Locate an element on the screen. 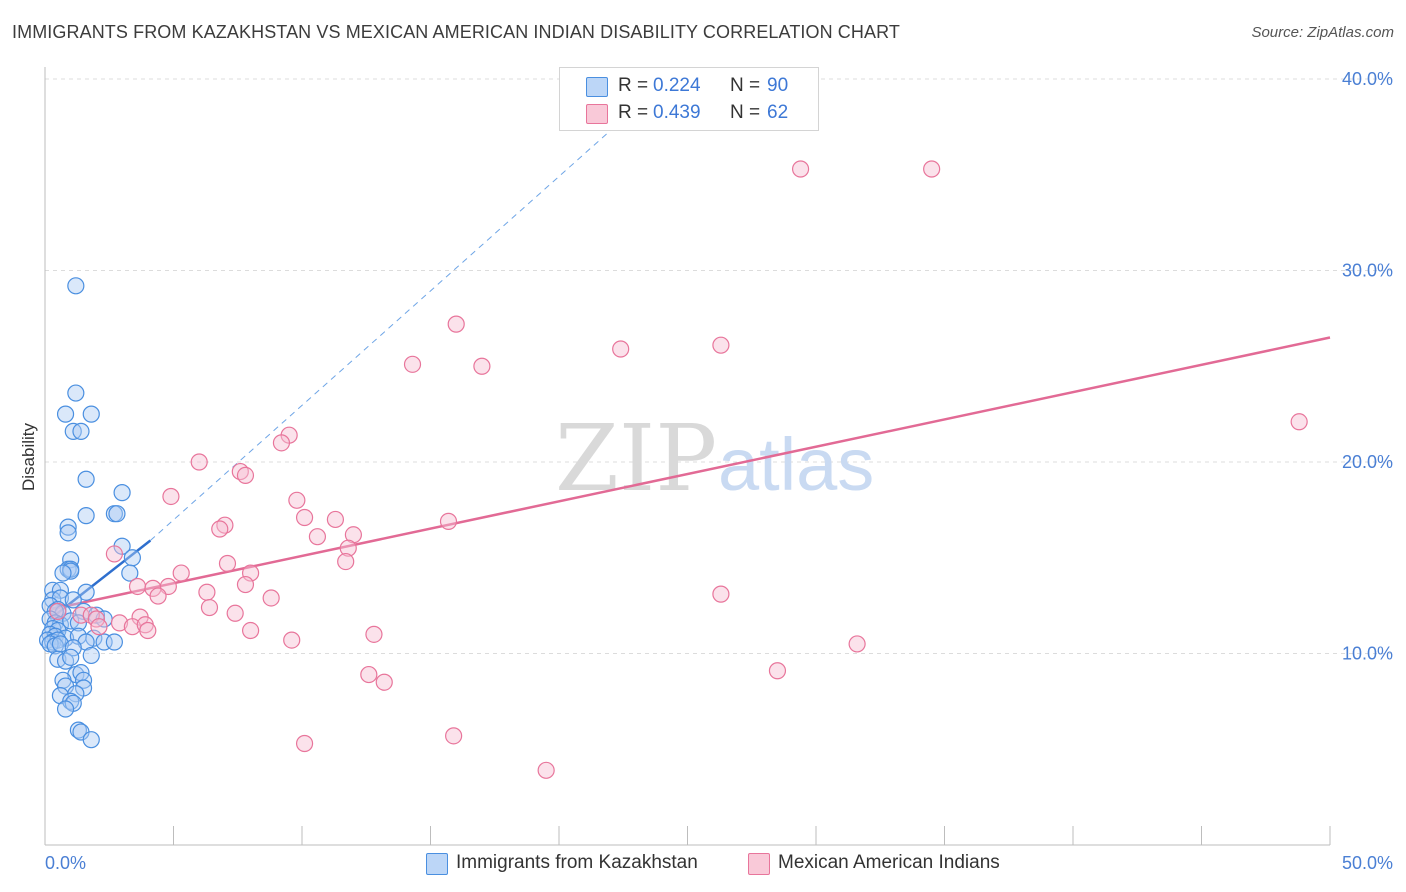 This screenshot has width=1406, height=892. series-name-pink: Mexican American Indians is located at coordinates (889, 862).